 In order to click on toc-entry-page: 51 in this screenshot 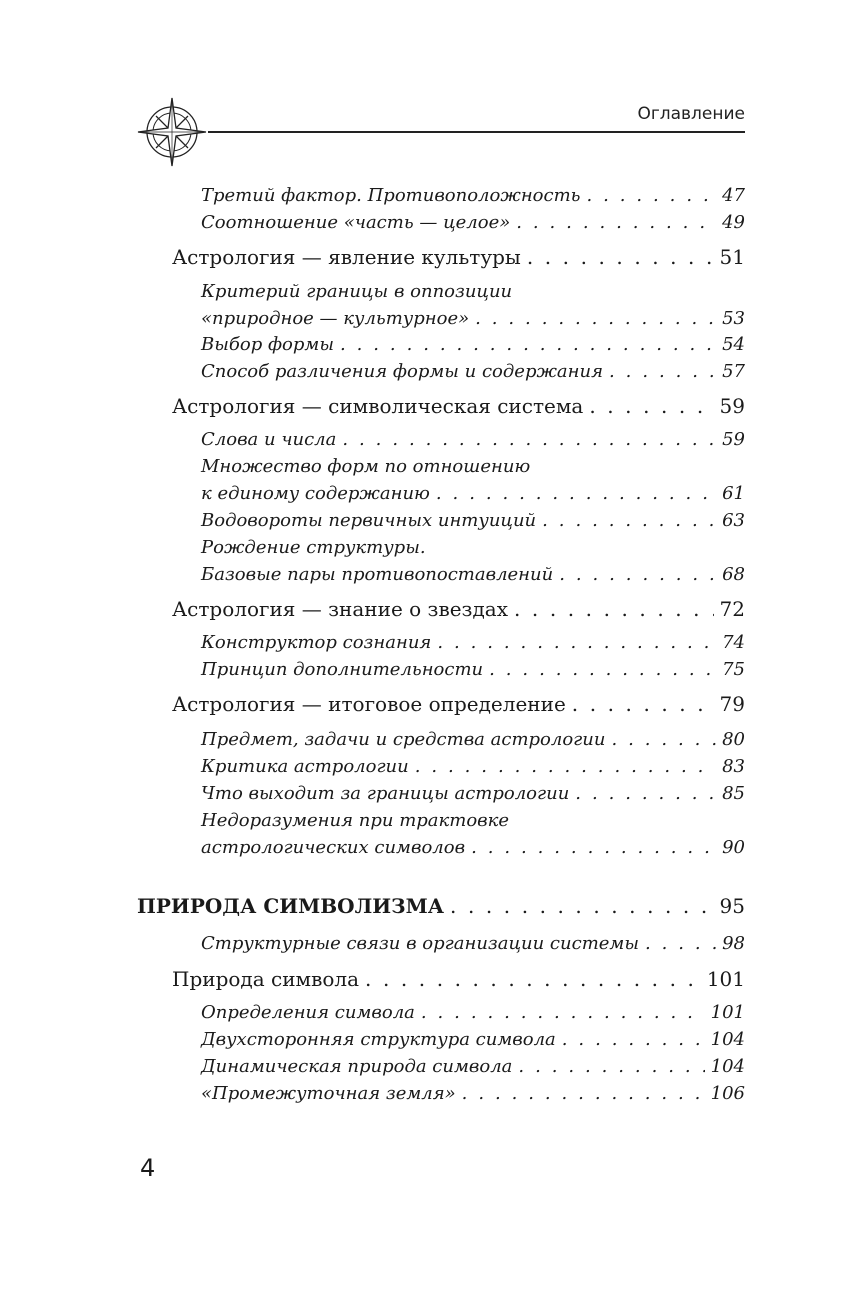, I will do `click(732, 257)`.